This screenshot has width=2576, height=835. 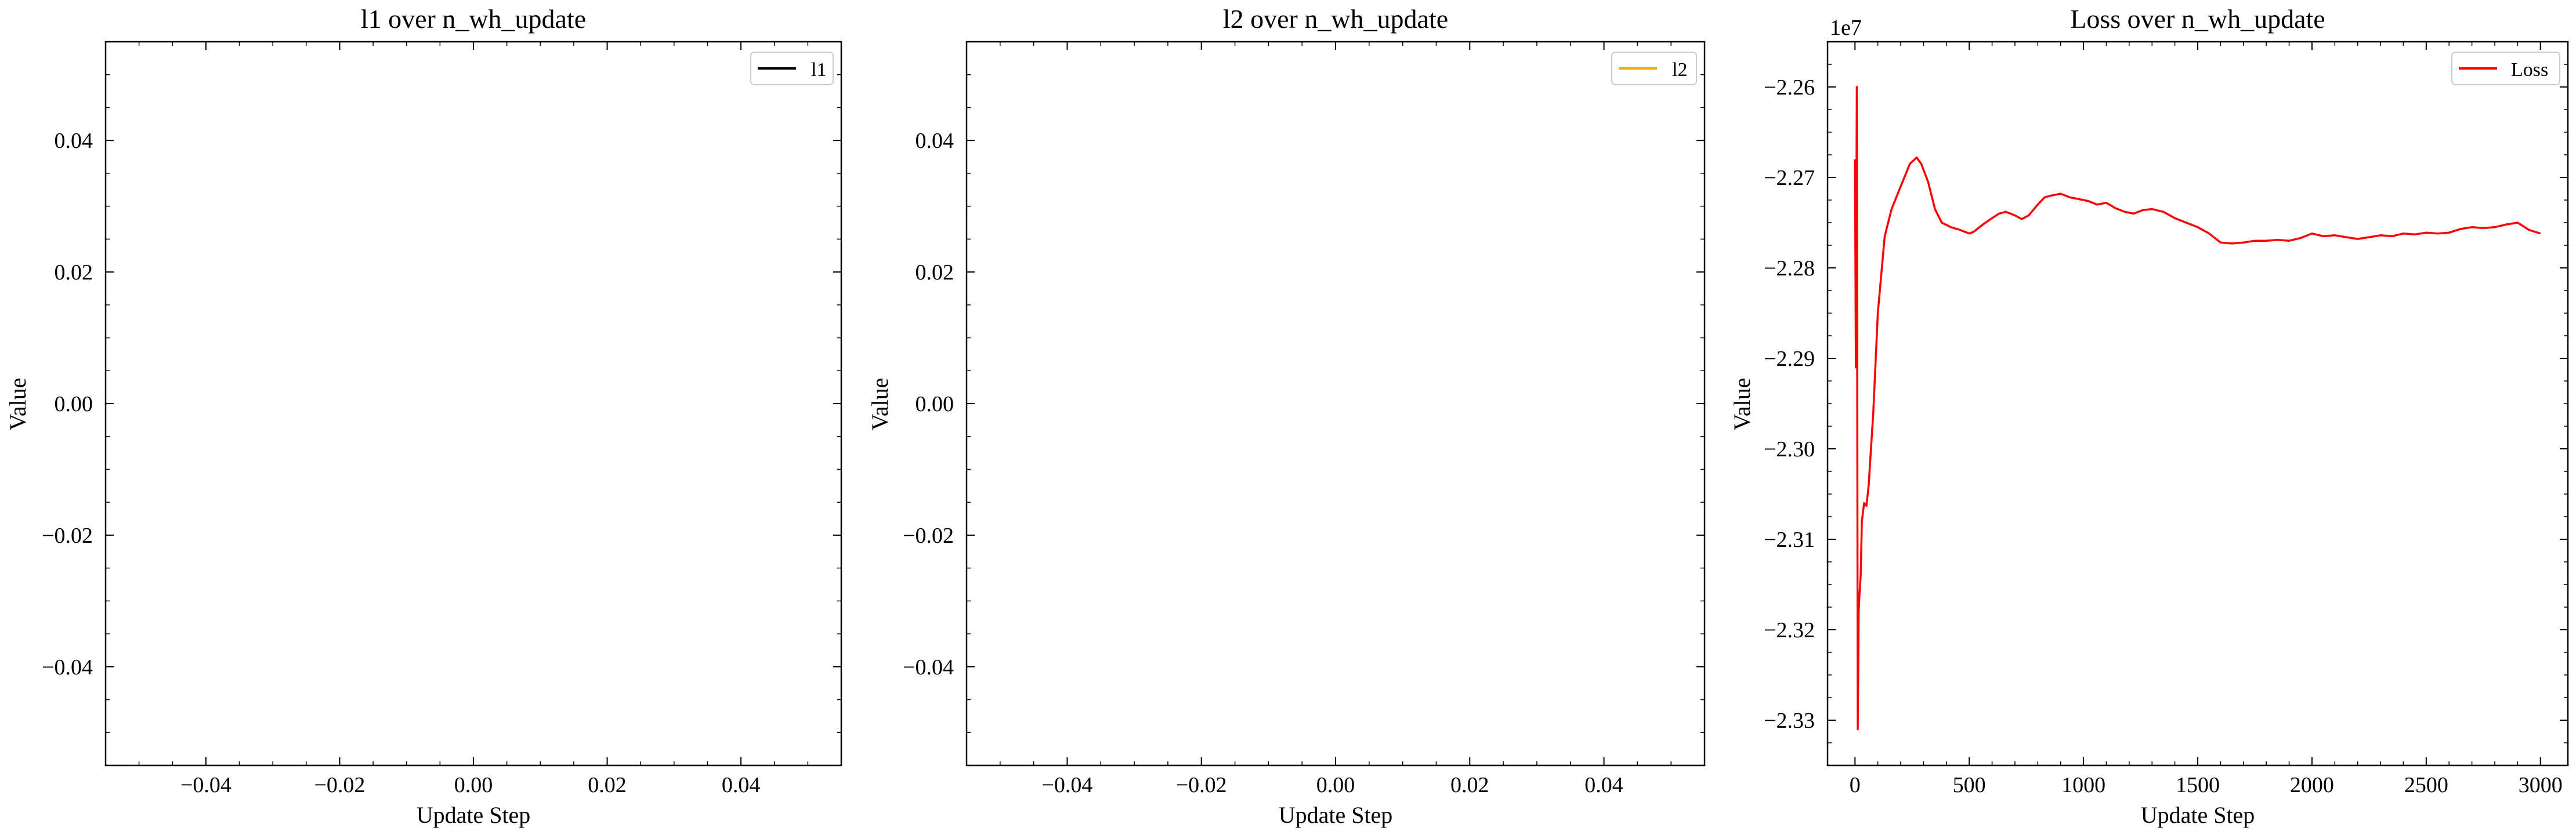 I want to click on legend-box, so click(x=2505, y=69).